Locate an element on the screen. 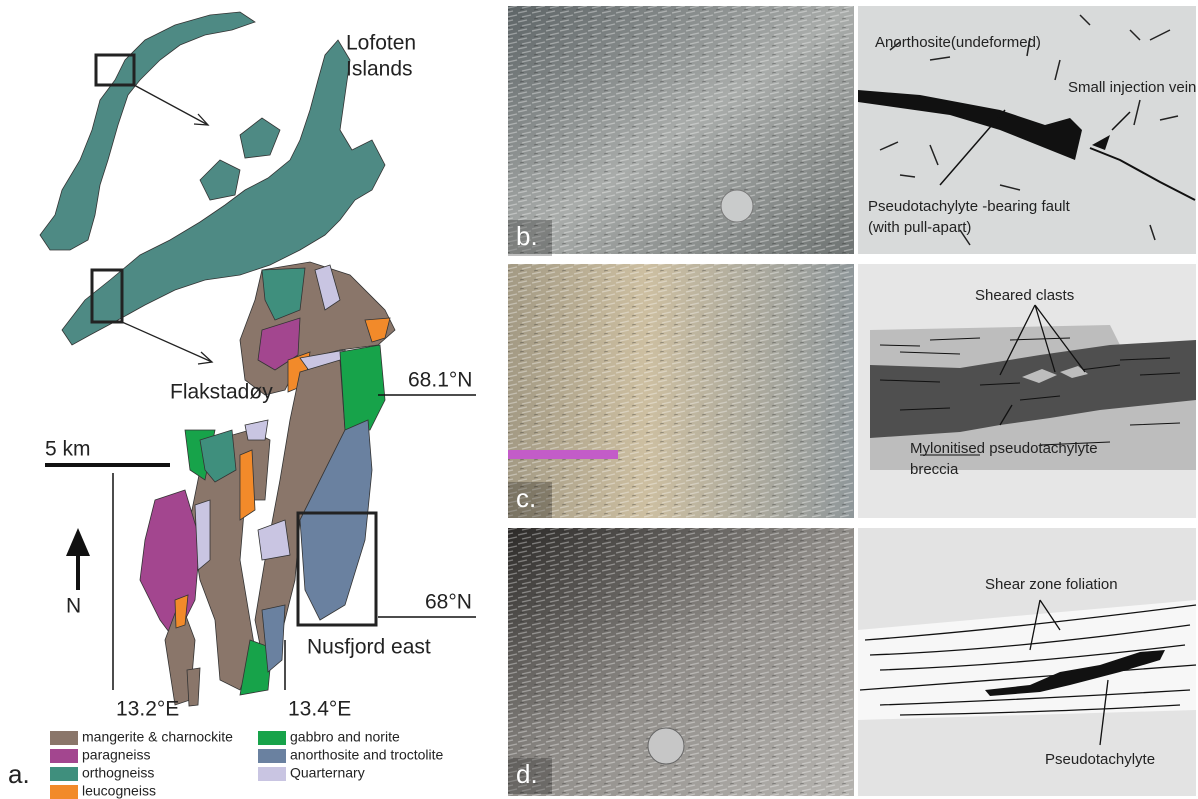 The height and width of the screenshot is (799, 1198). map-label: Nusfjord east is located at coordinates (369, 647).